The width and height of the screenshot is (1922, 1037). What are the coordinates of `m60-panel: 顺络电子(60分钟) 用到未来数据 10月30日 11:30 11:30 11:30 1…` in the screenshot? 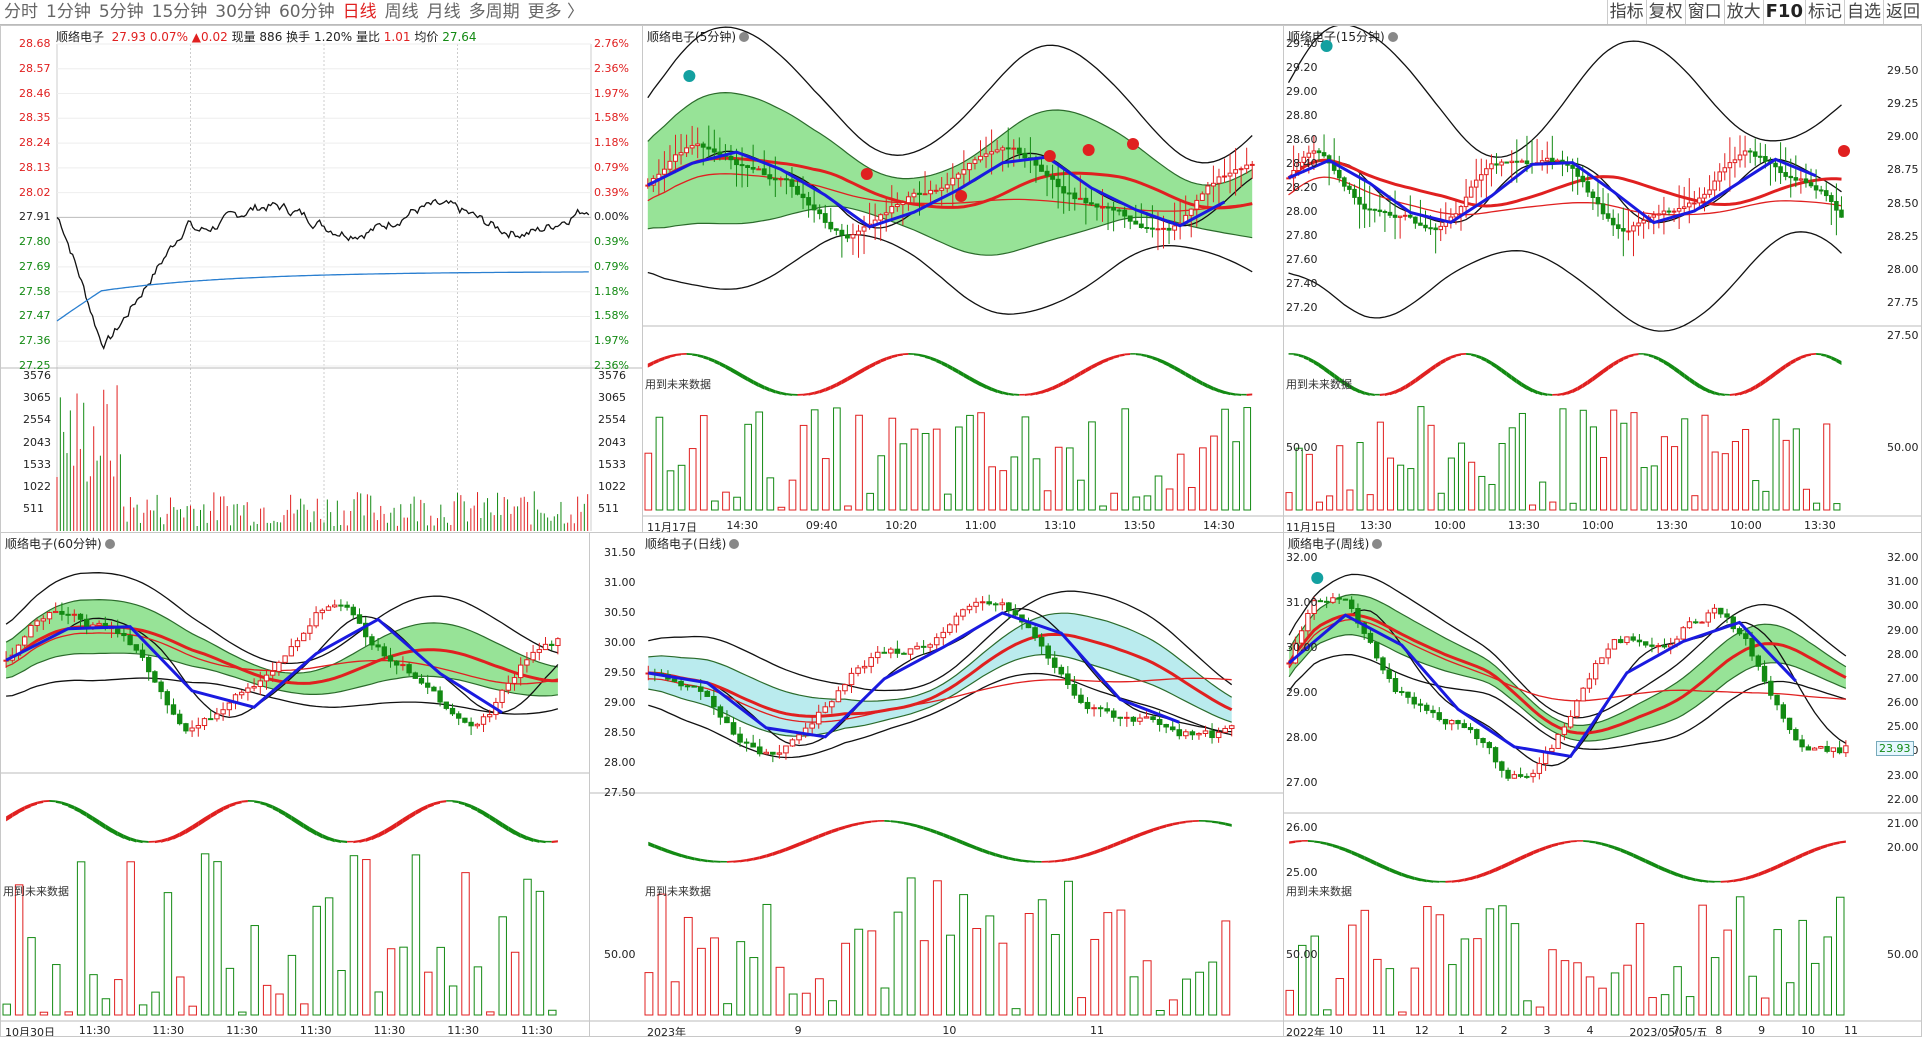 It's located at (295, 784).